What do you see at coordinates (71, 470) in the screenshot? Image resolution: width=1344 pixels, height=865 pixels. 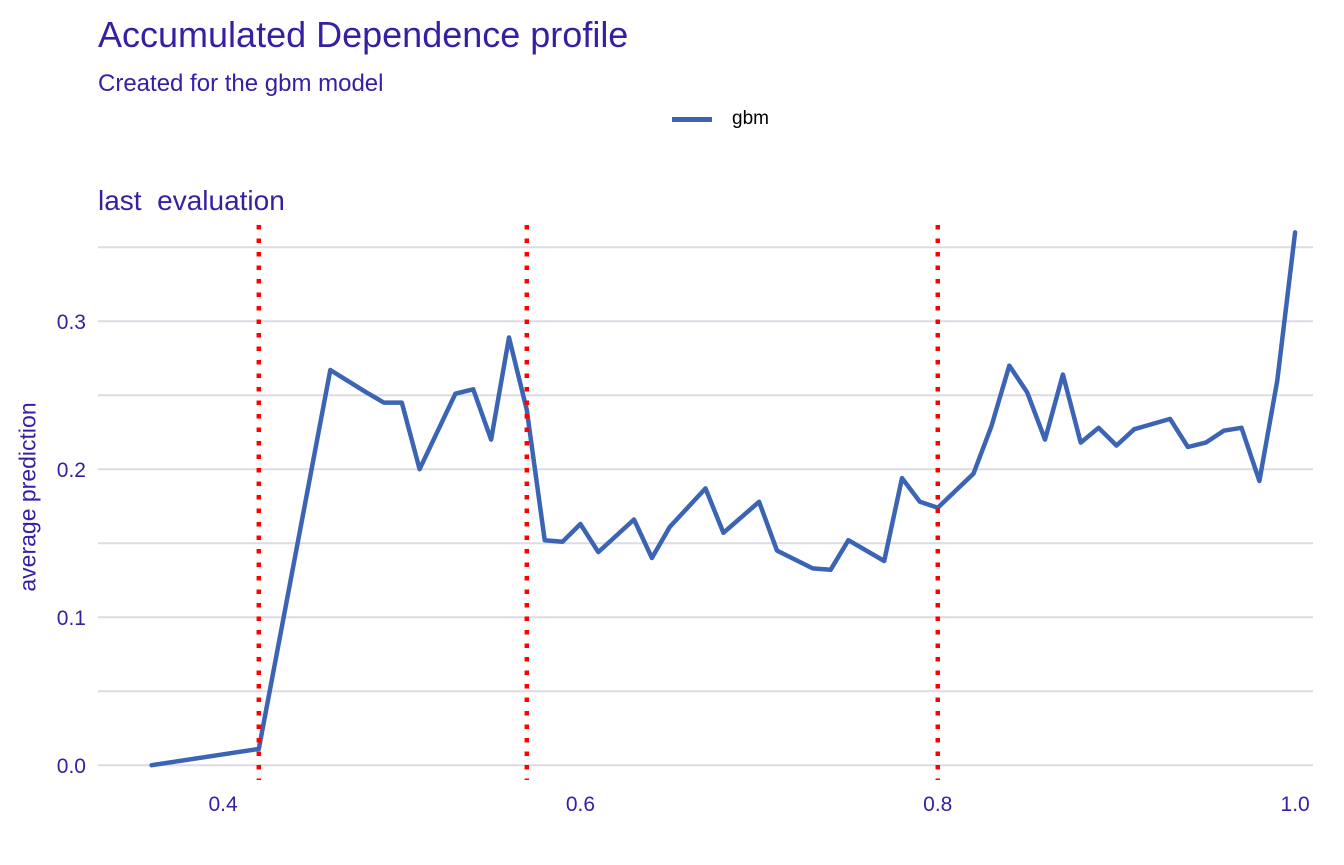 I see `y-tick-label-2: 0.2` at bounding box center [71, 470].